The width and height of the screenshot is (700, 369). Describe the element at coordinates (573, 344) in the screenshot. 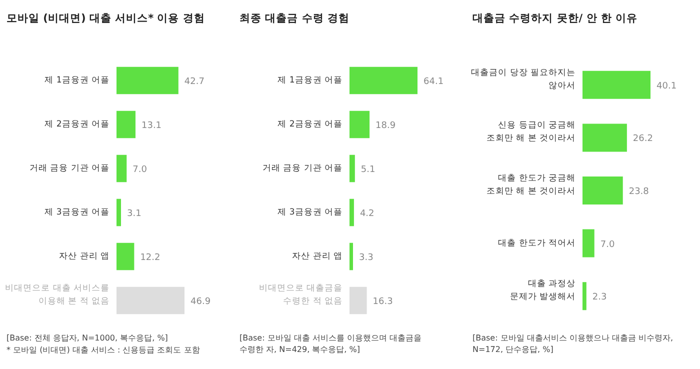

I see `text: [Base: 모바일 대출서비스 이용했으나 대출금 비수령자, N=172, 단수응답, %]` at that location.